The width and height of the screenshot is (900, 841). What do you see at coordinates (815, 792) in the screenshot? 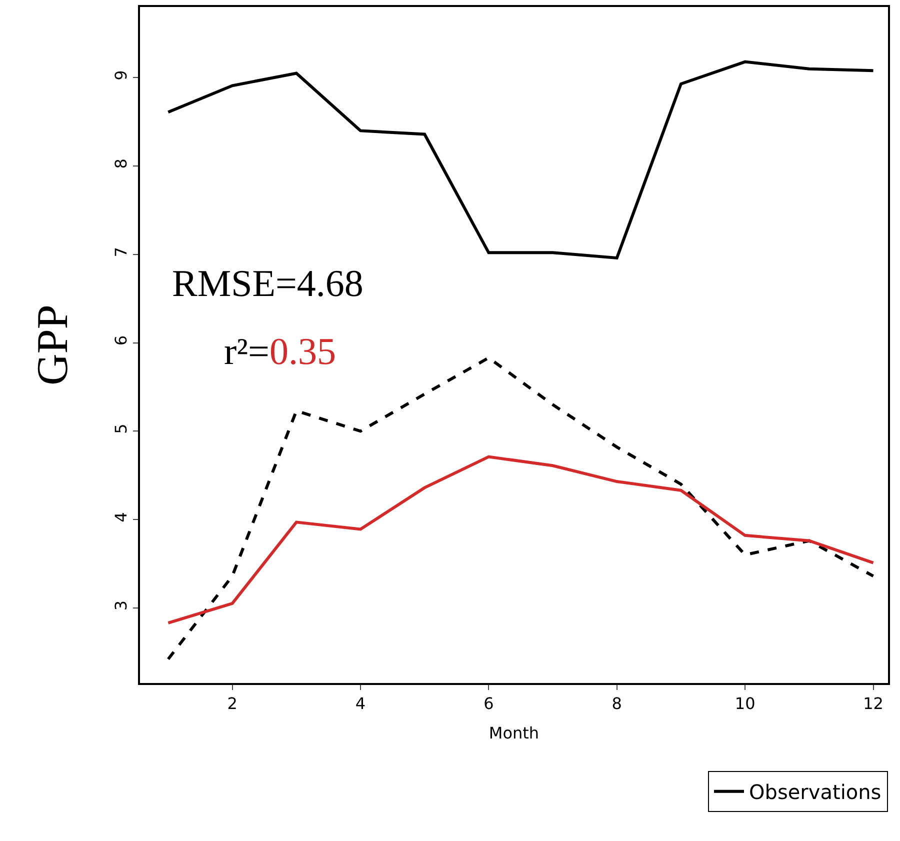
I see `legend-label: Observations` at bounding box center [815, 792].